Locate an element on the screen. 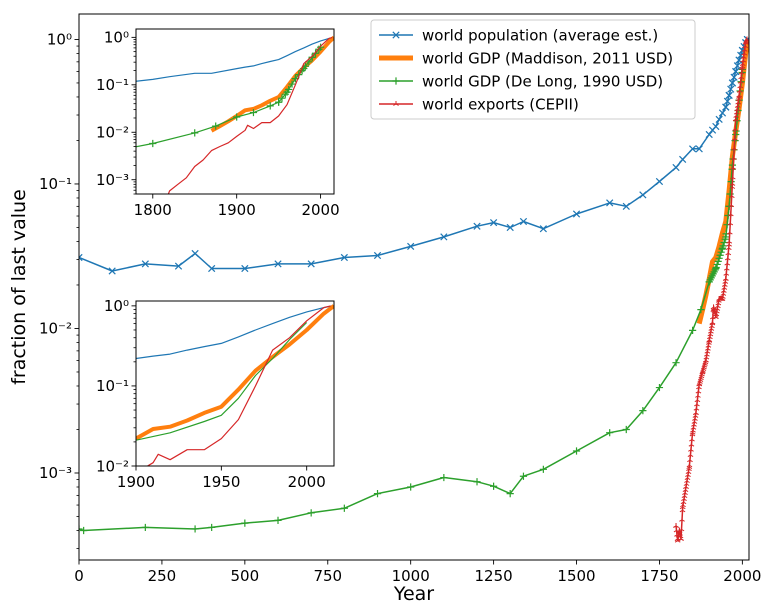 The image size is (774, 613). legend-label-gdp-delong: world GDP (De Long, 1990 USD) is located at coordinates (542, 82).